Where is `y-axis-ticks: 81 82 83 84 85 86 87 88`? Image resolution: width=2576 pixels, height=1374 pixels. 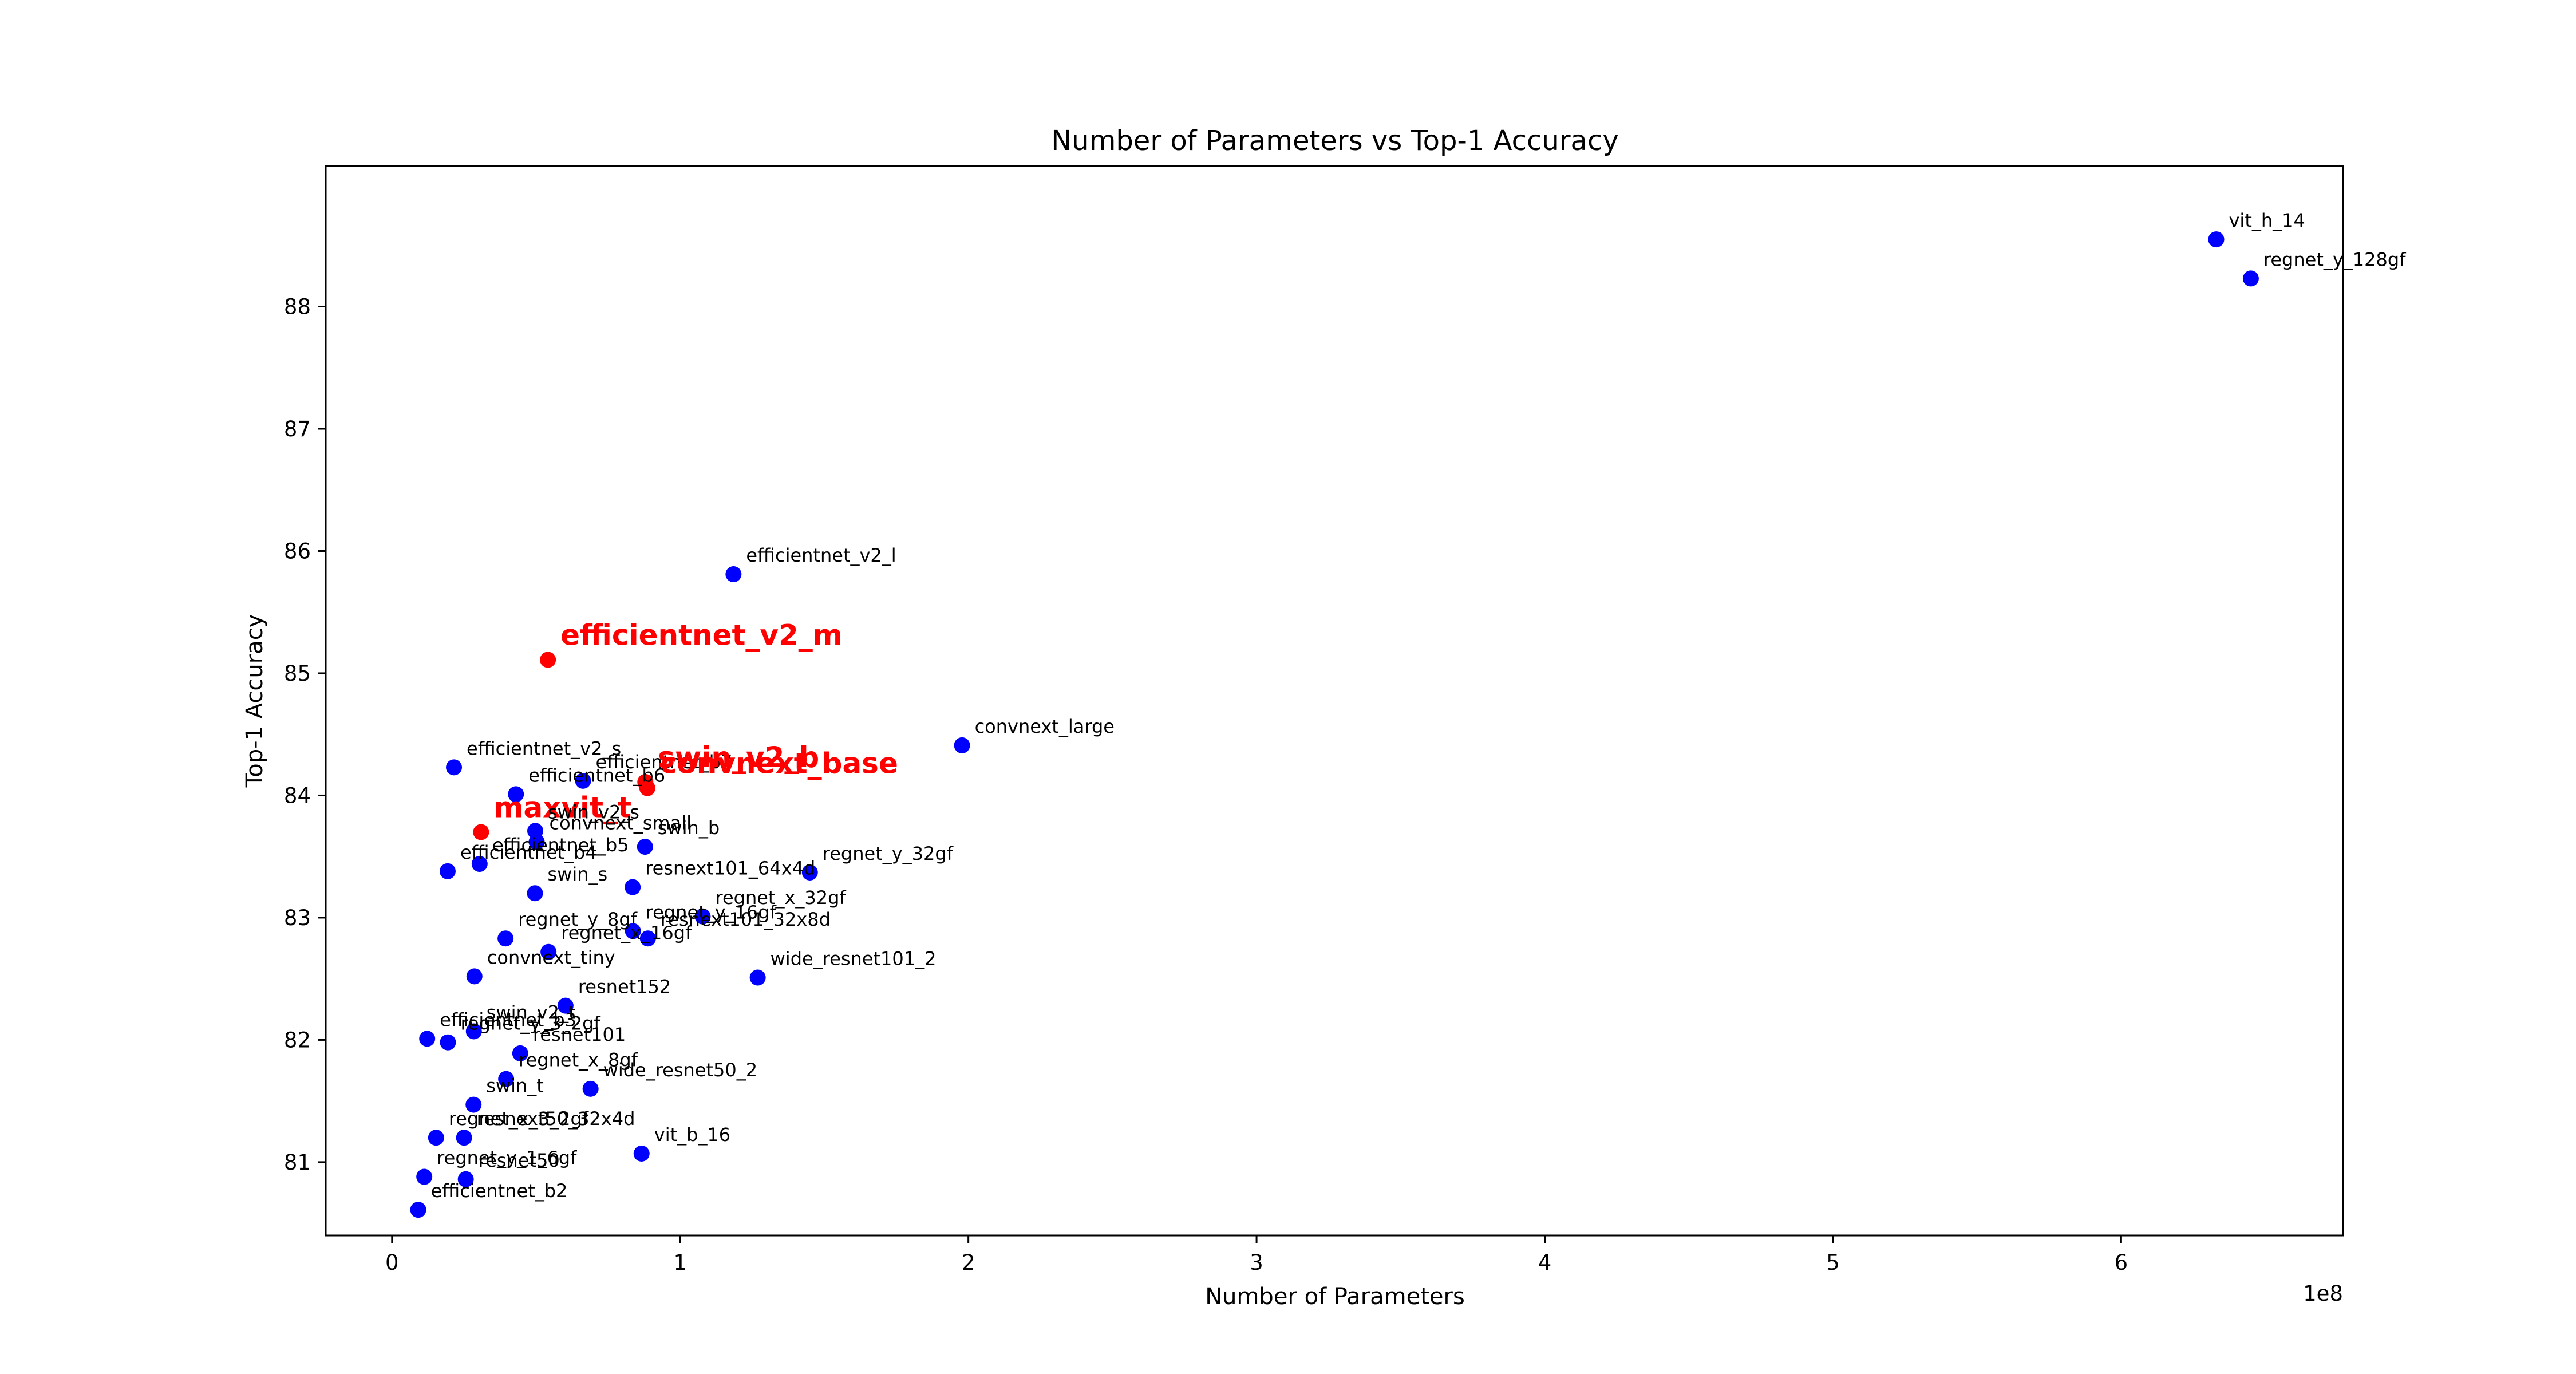 y-axis-ticks: 81 82 83 84 85 86 87 88 is located at coordinates (305, 735).